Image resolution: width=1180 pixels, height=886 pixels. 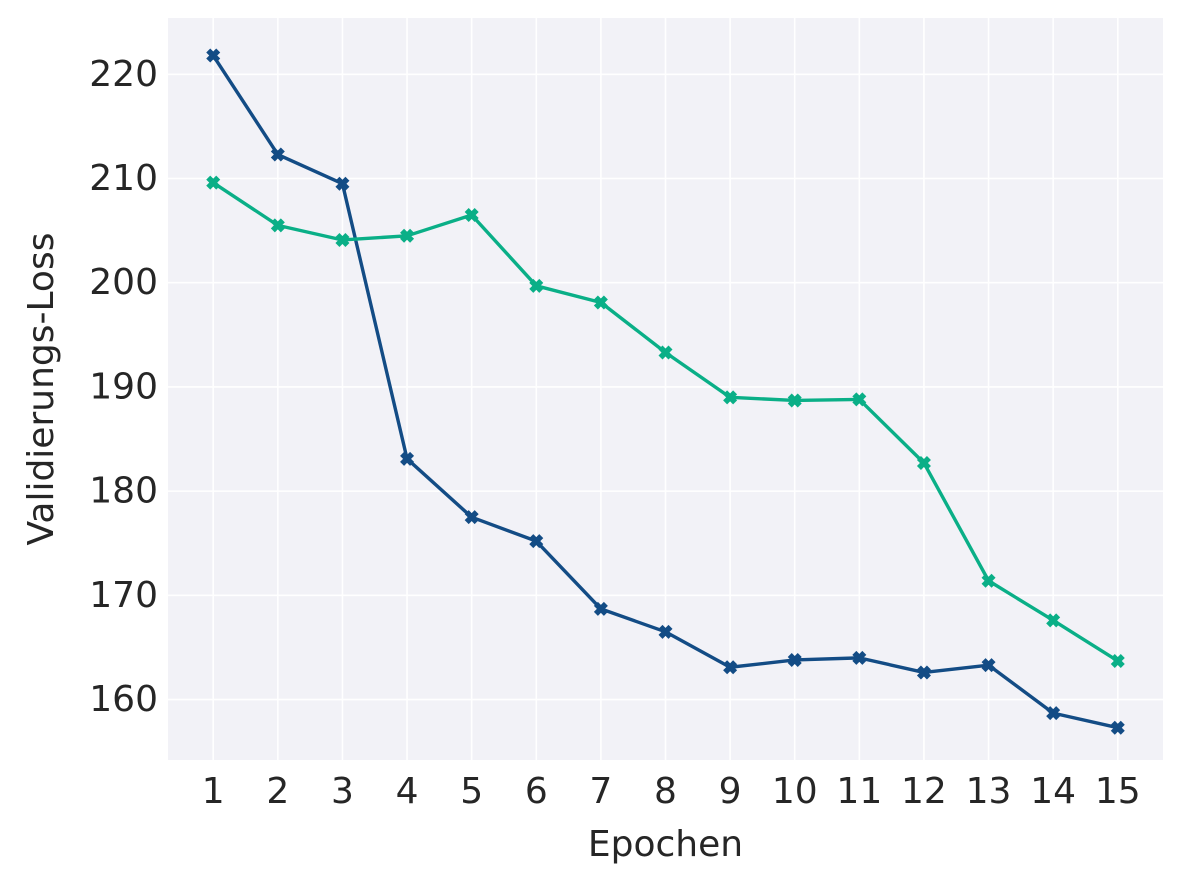 What do you see at coordinates (123, 178) in the screenshot?
I see `y-tick-label: 210` at bounding box center [123, 178].